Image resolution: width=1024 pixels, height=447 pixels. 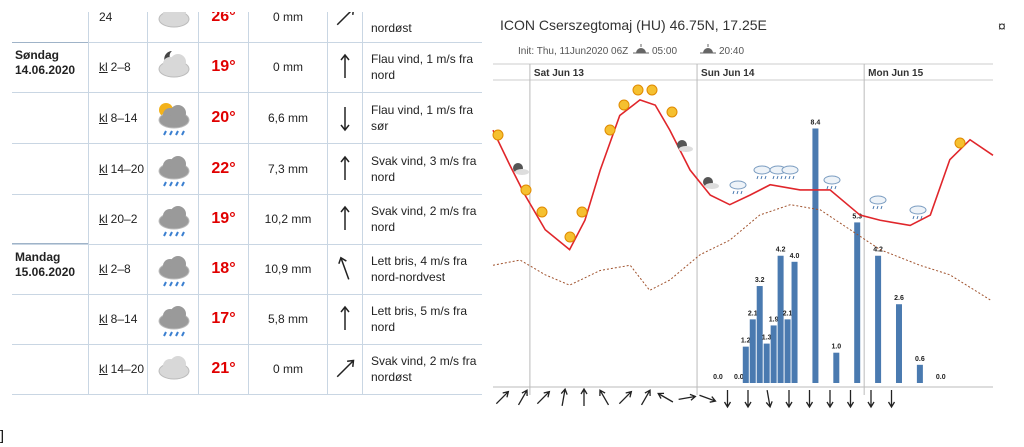 What do you see at coordinates (53, 63) in the screenshot?
I see `day-cell: Søndag 14.06.2020` at bounding box center [53, 63].